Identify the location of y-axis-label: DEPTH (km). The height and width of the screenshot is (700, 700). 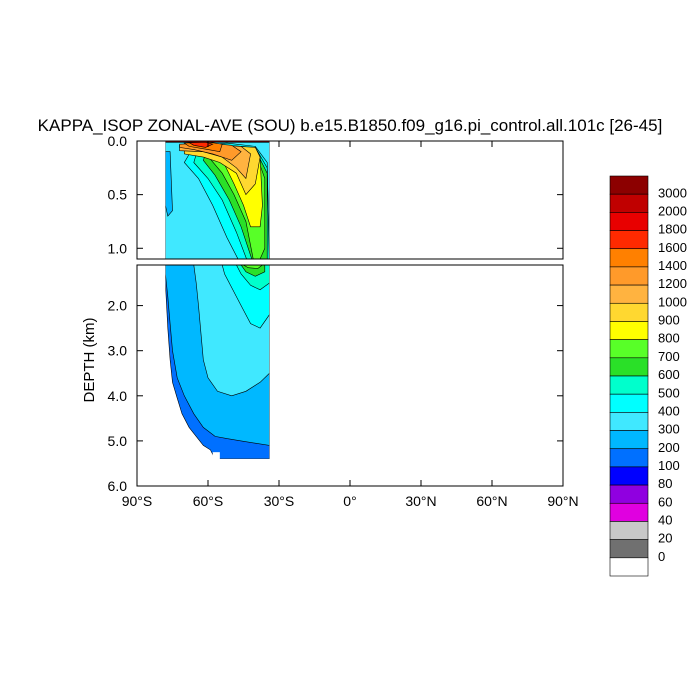
(89, 360).